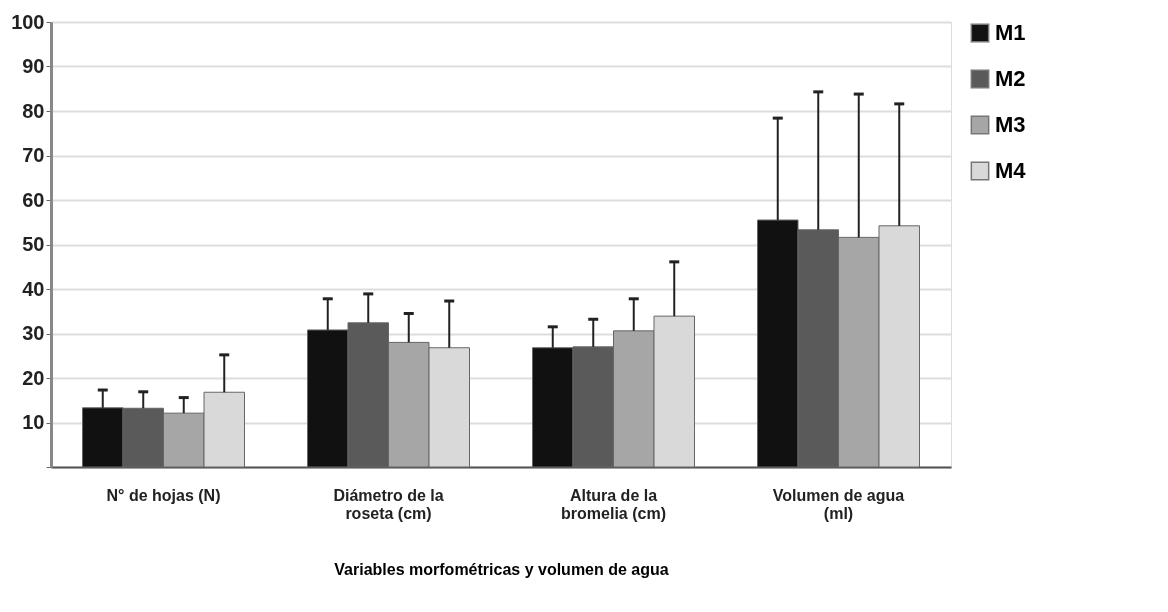 The image size is (1168, 612). Describe the element at coordinates (1010, 78) in the screenshot. I see `legend-label: M2` at that location.